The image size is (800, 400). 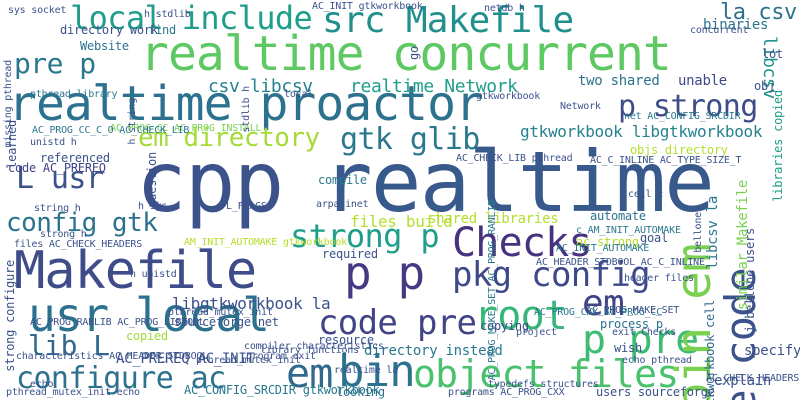 What do you see at coordinates (657, 360) in the screenshot?
I see `word-cloud-term: echo pthread` at bounding box center [657, 360].